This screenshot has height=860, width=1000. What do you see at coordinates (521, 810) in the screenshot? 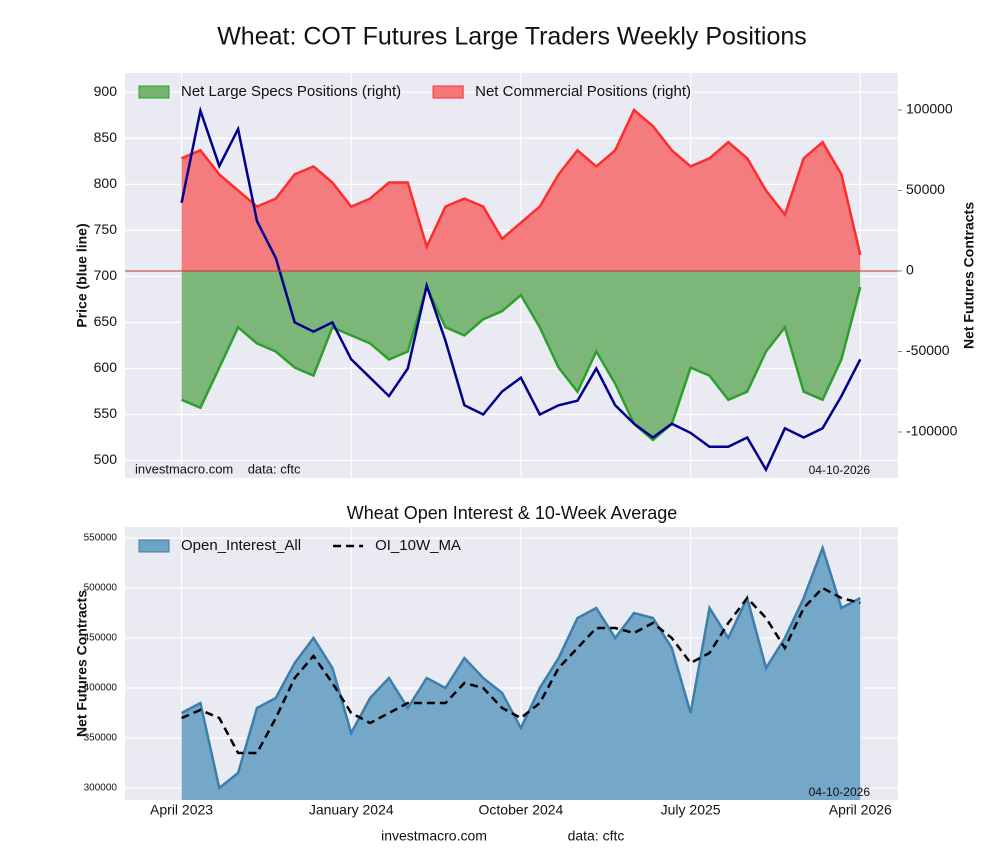
I see `x-tick-label: October 2024` at bounding box center [521, 810].